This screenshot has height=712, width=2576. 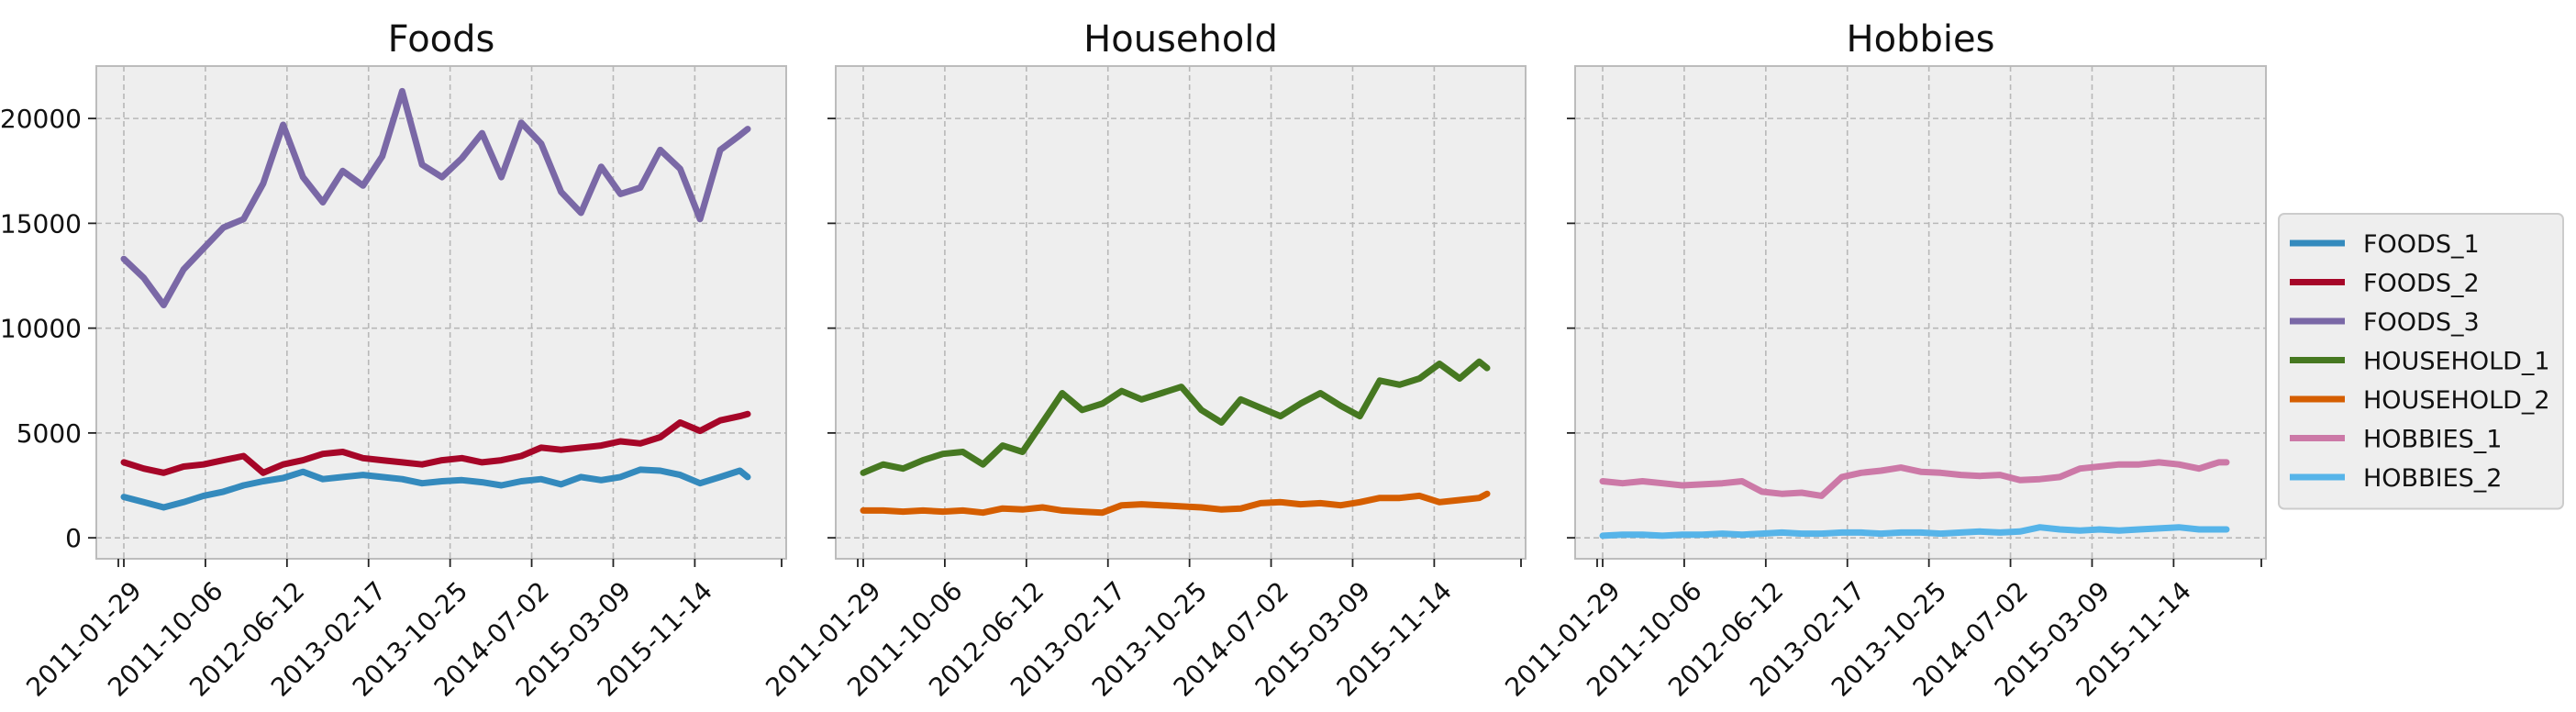 I want to click on legend-box, so click(x=2421, y=361).